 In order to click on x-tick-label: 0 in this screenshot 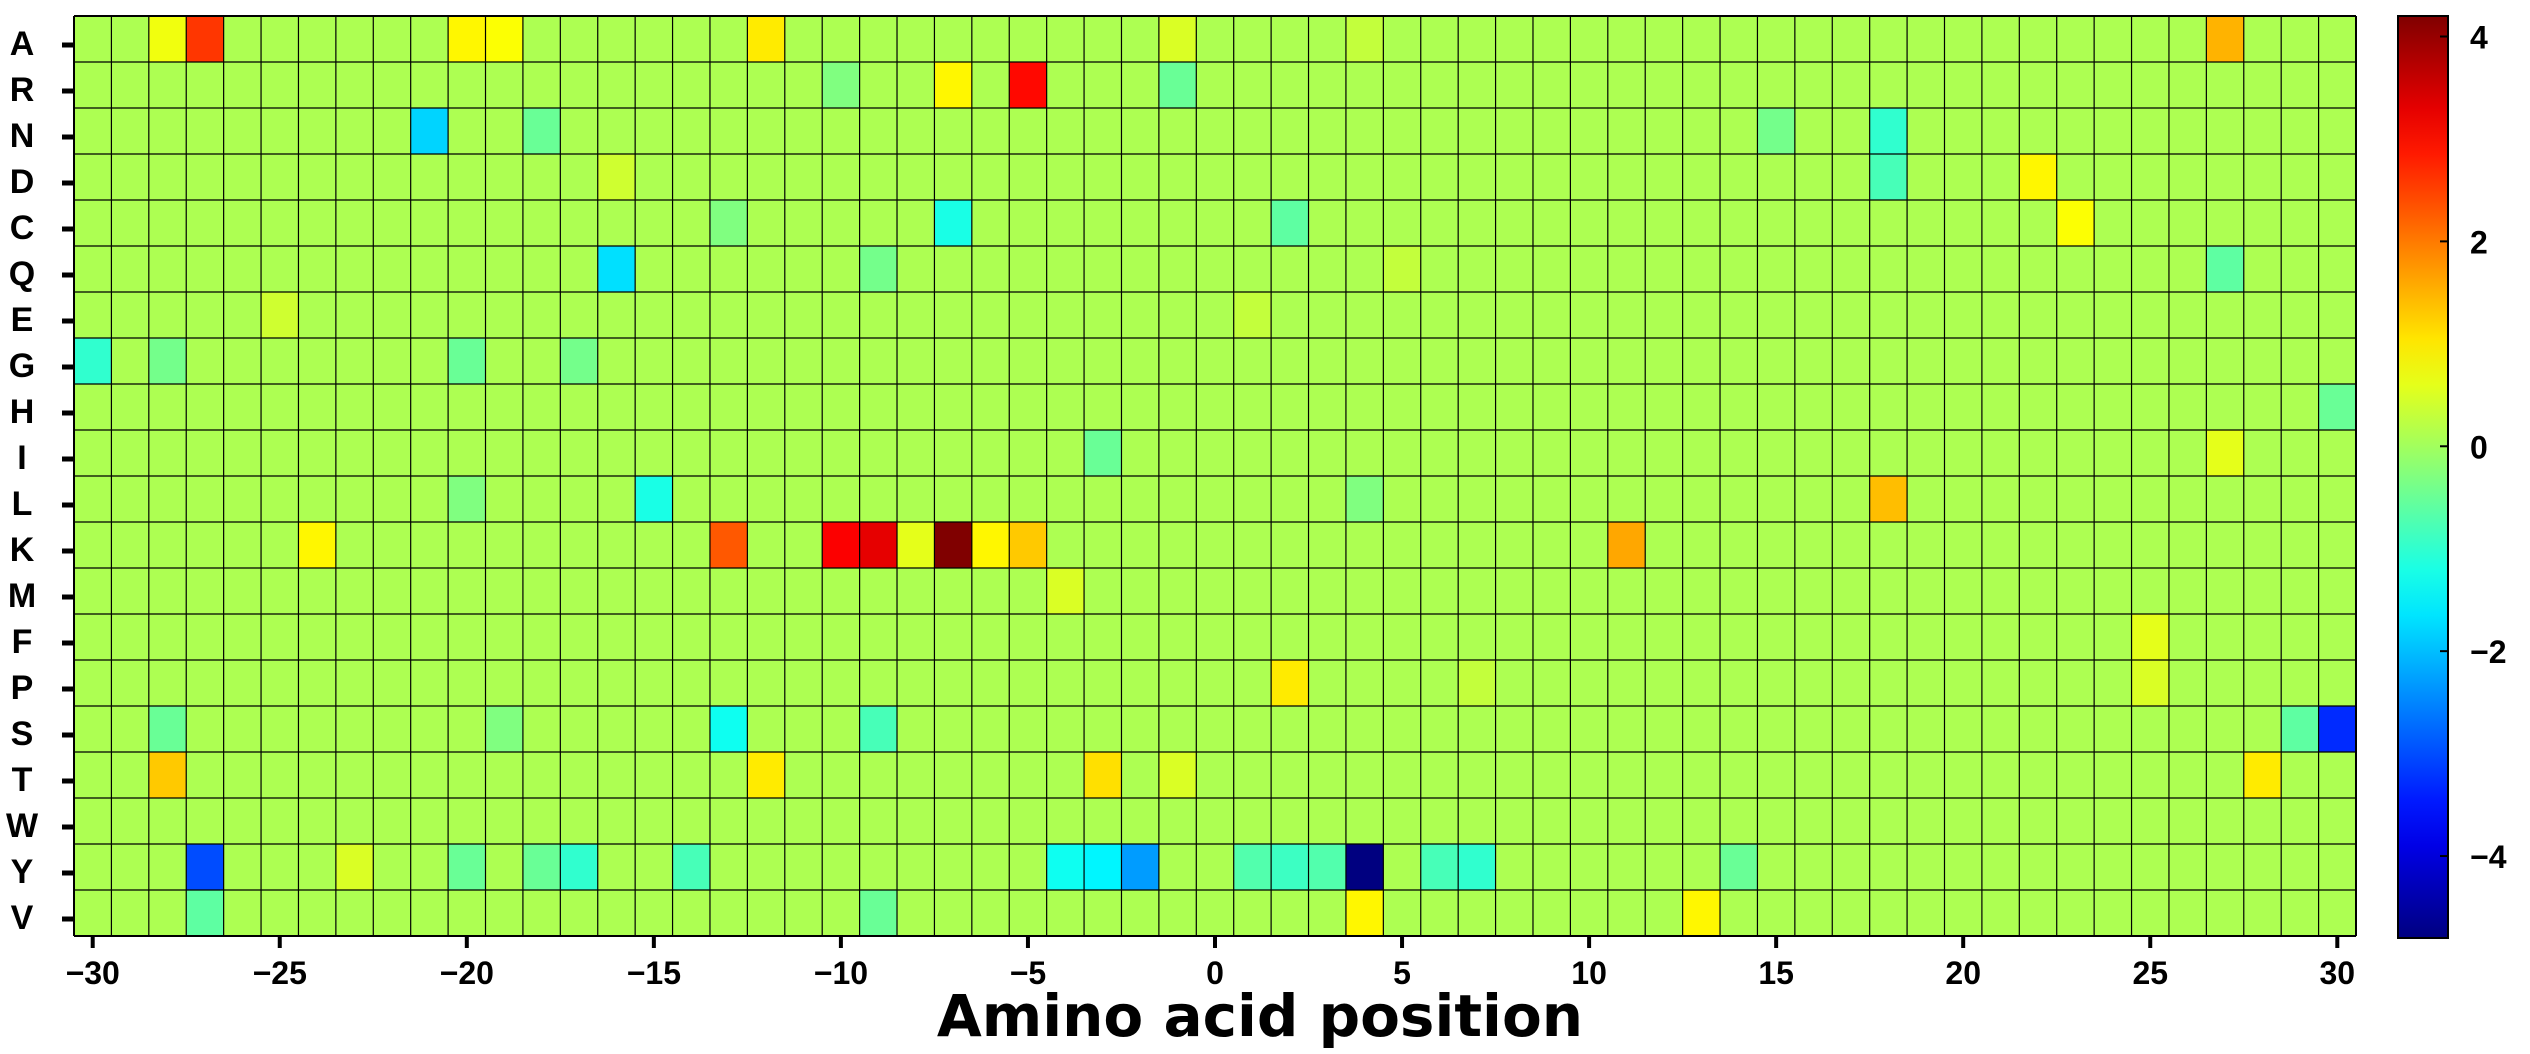, I will do `click(1215, 973)`.